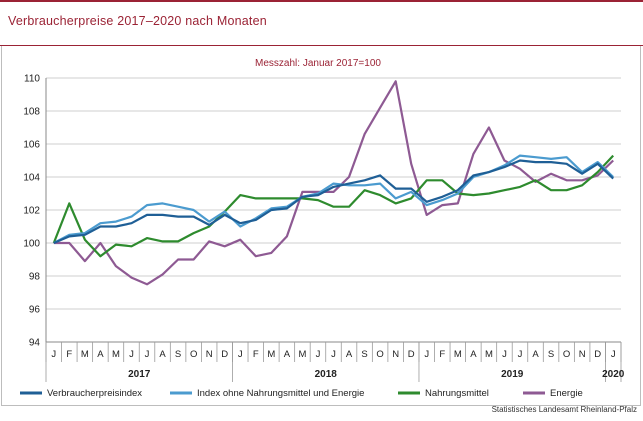  I want to click on legend-label: Index ohne Nahrungsmittel und Energie, so click(280, 393).